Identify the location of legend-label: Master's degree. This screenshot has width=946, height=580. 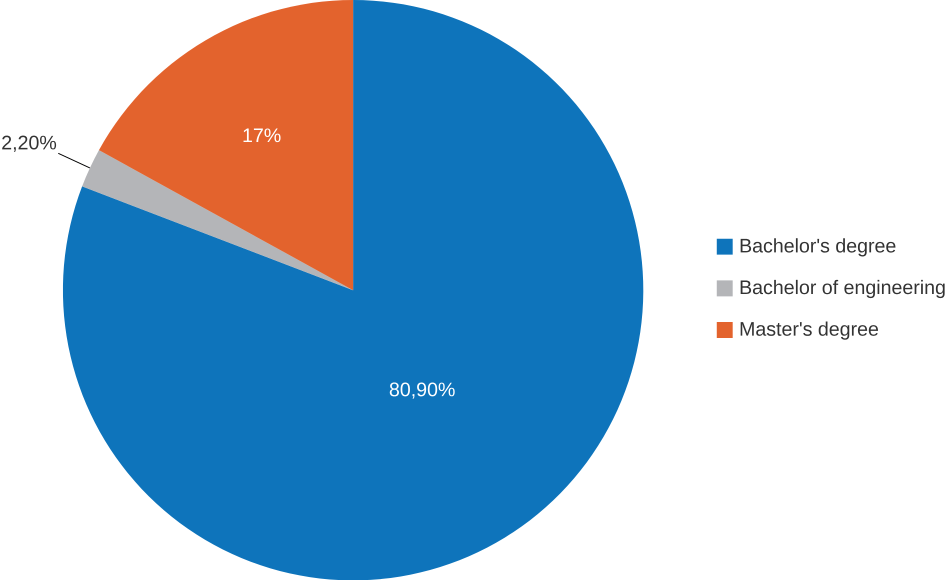
(809, 330).